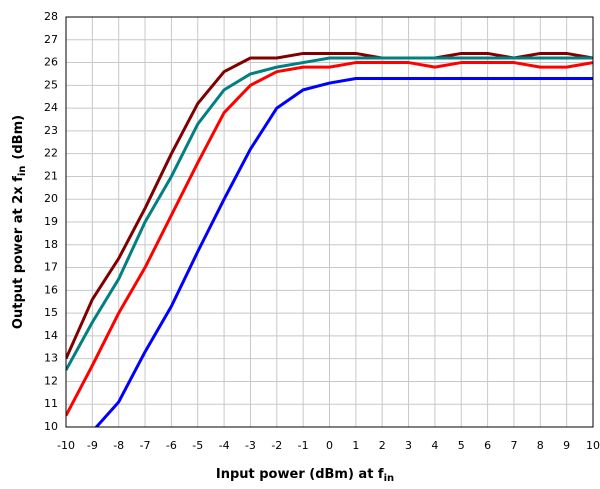  What do you see at coordinates (276, 445) in the screenshot?
I see `x-tick-label: -2` at bounding box center [276, 445].